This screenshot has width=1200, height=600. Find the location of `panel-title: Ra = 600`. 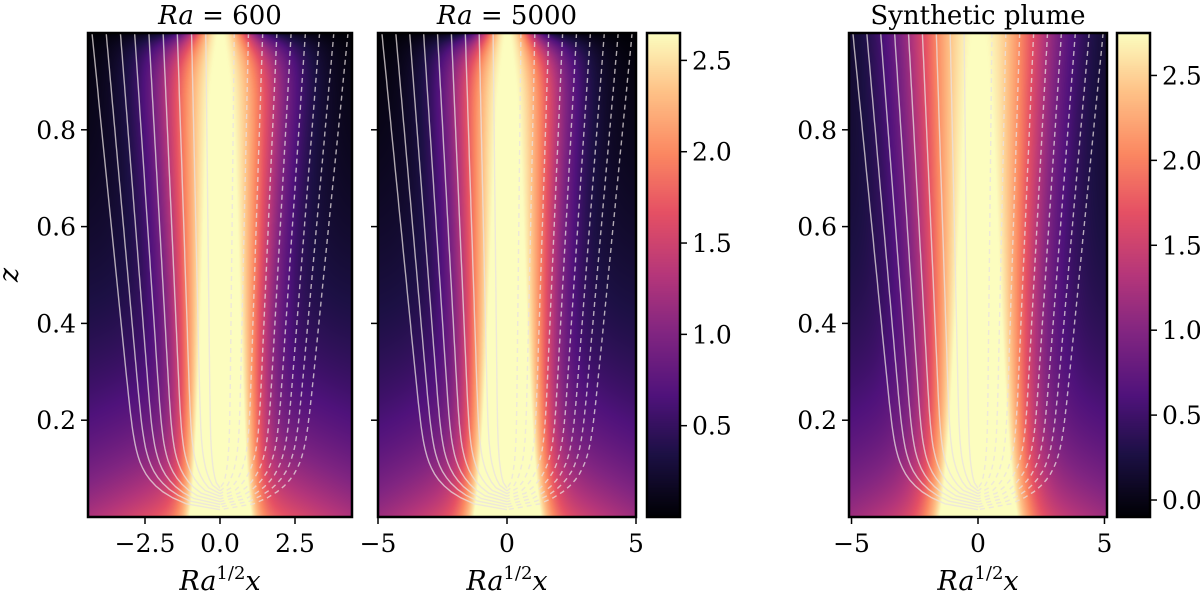

panel-title: Ra = 600 is located at coordinates (219, 16).